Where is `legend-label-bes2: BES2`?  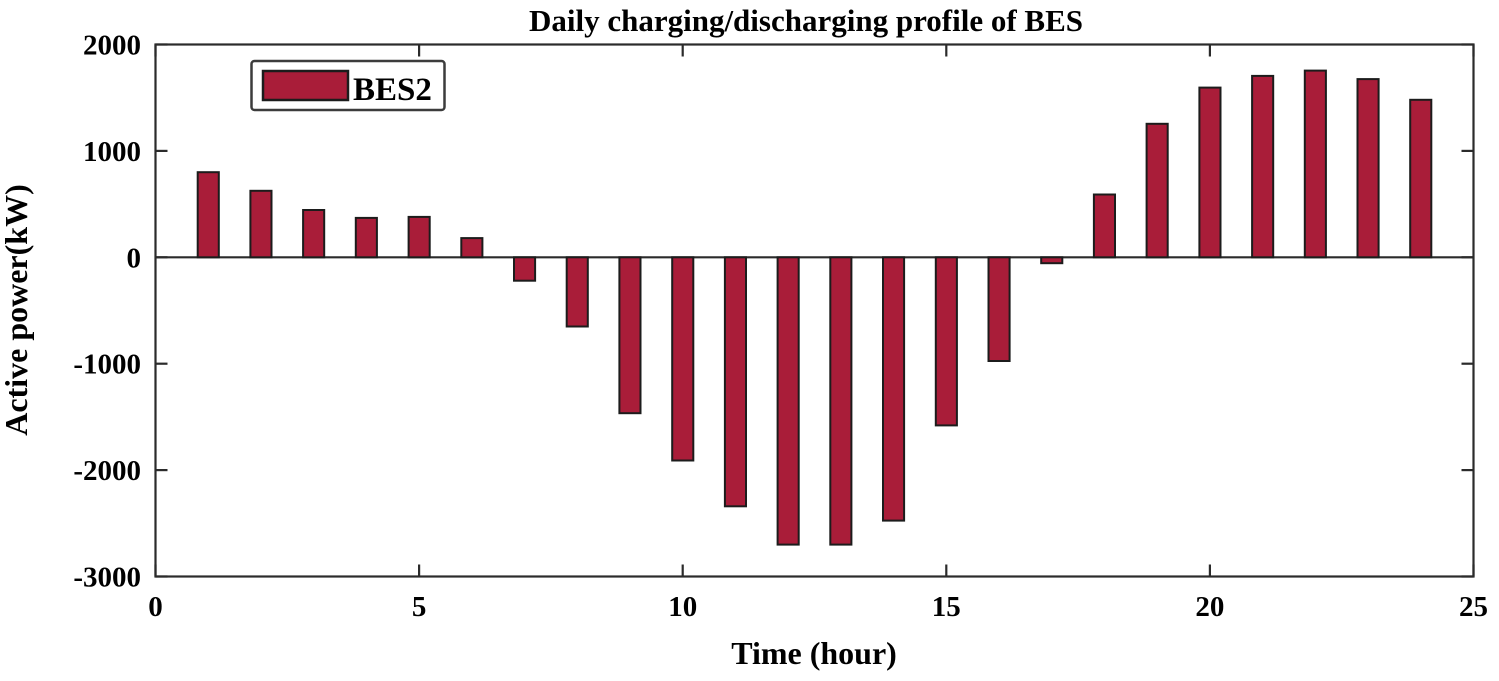
legend-label-bes2: BES2 is located at coordinates (392, 90).